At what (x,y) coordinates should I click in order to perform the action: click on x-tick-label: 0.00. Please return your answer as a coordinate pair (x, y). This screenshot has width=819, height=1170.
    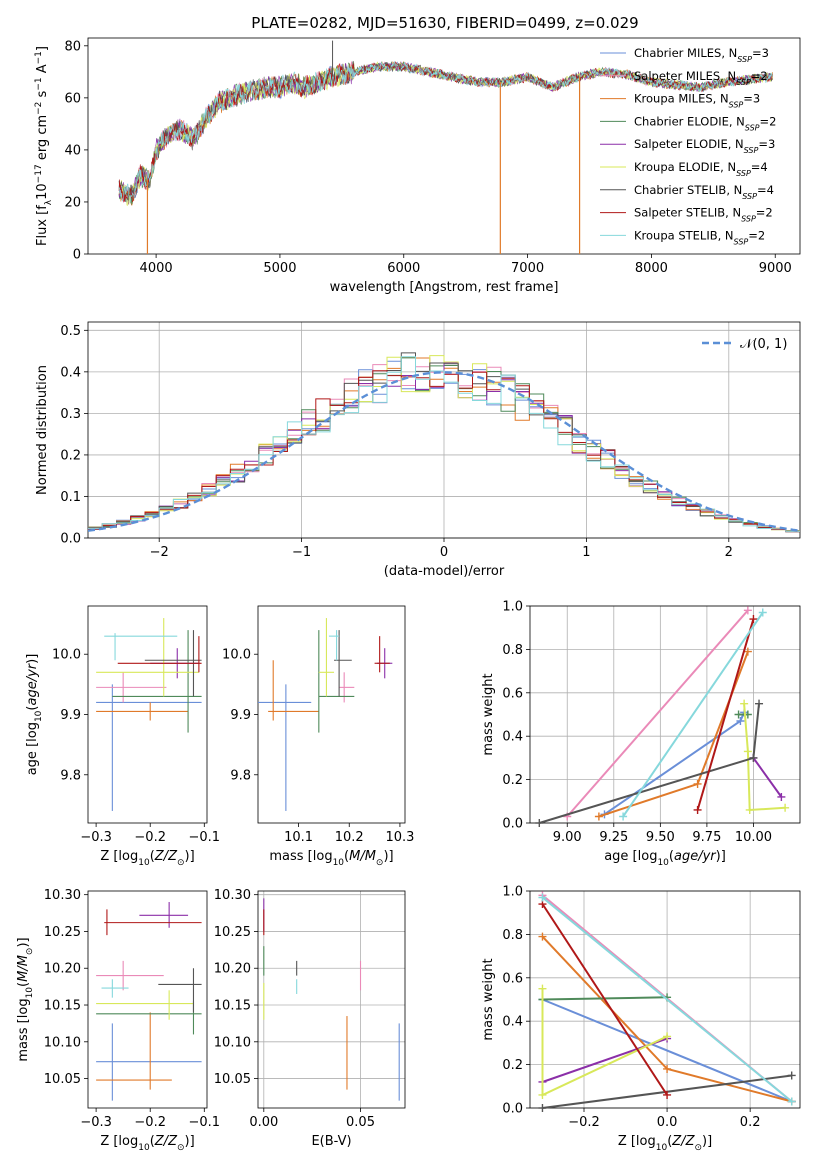
    Looking at the image, I should click on (263, 1122).